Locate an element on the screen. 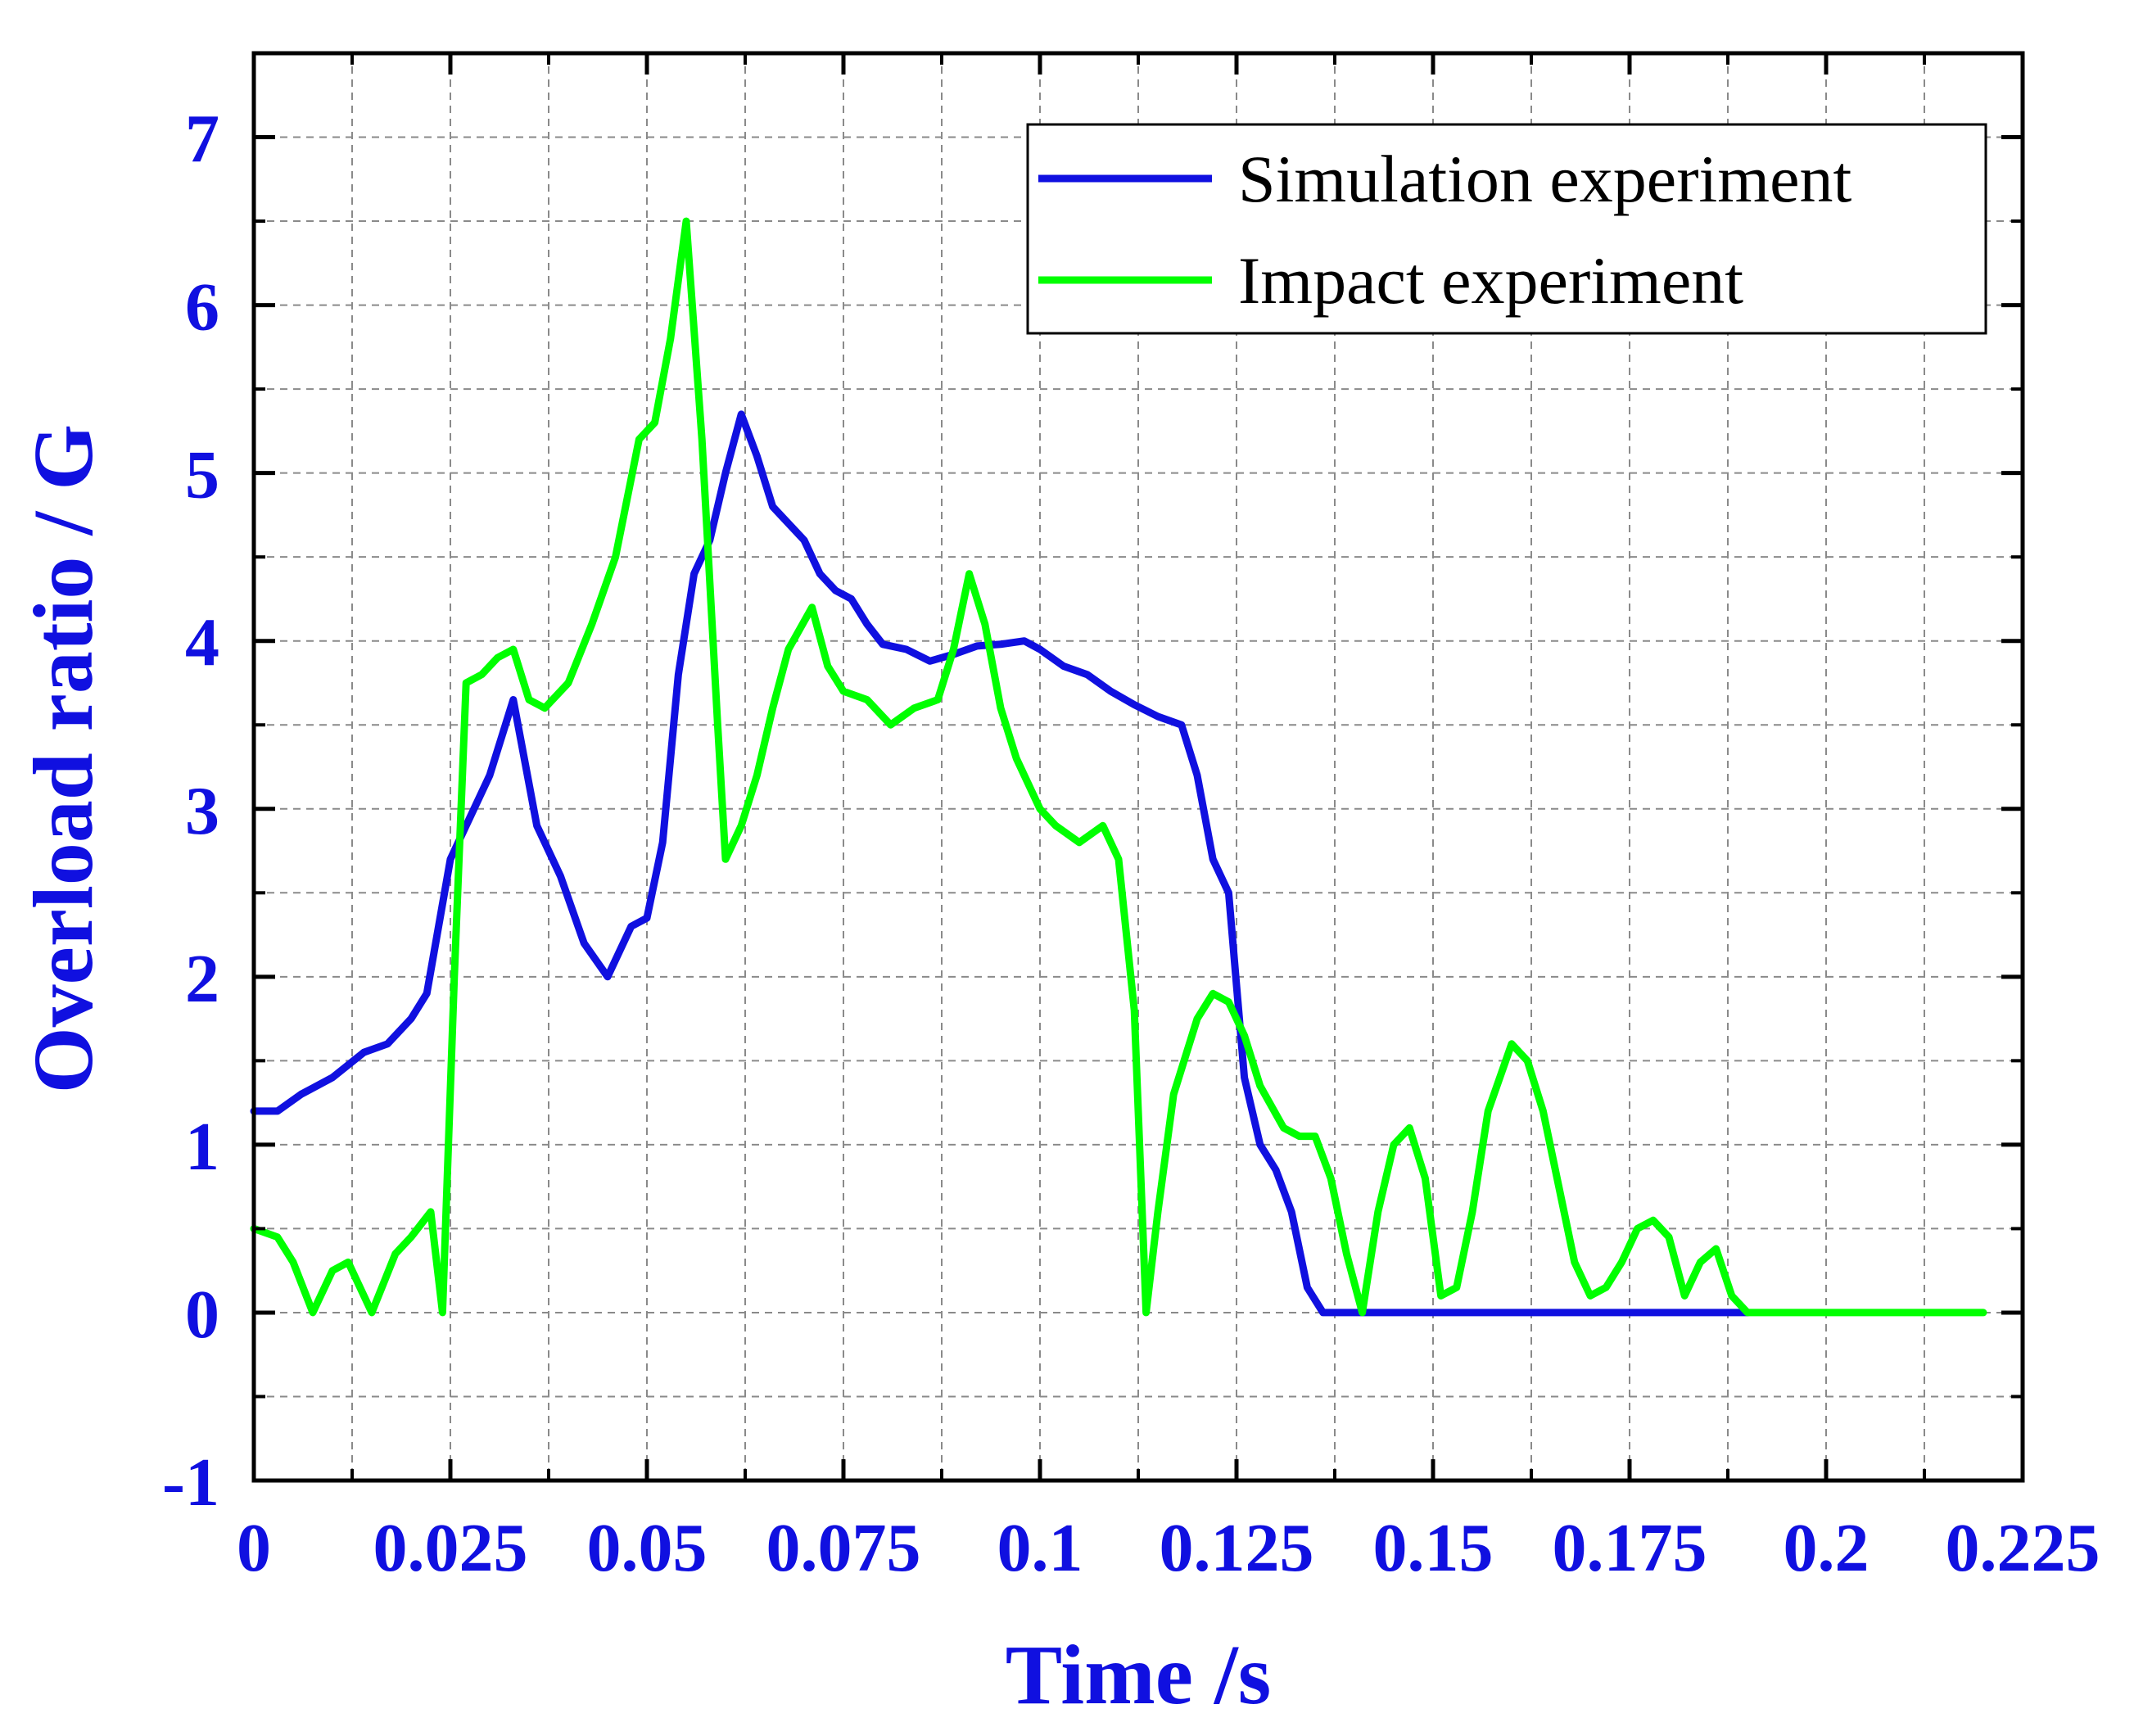 Image resolution: width=2134 pixels, height=1736 pixels. y-tick-label: 4 is located at coordinates (202, 643).